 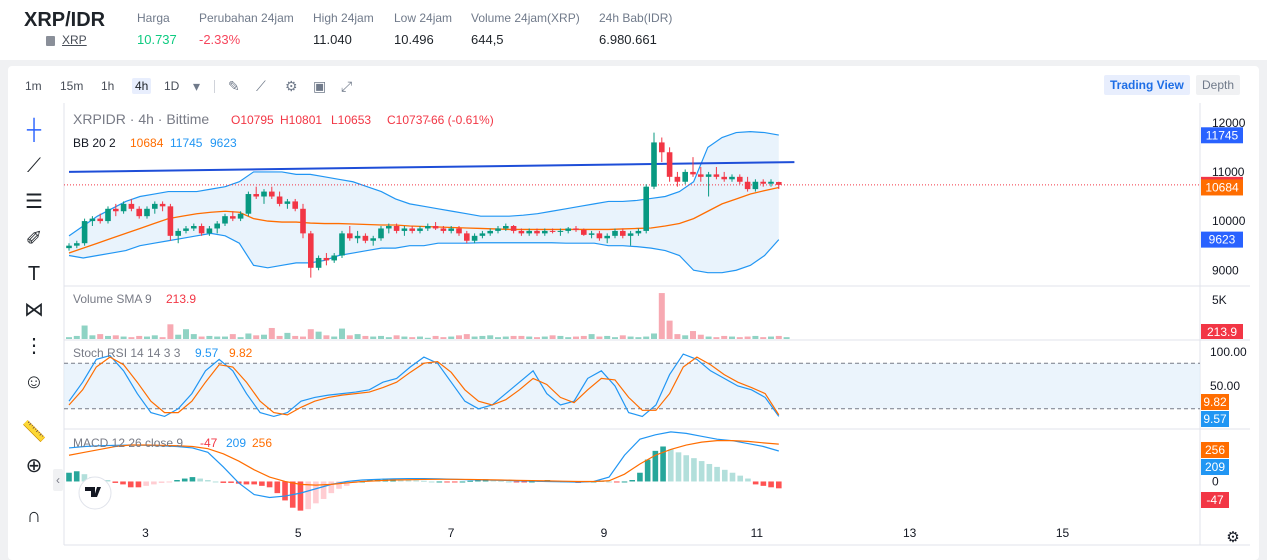 What do you see at coordinates (604, 533) in the screenshot?
I see `time-tick-label: 9` at bounding box center [604, 533].